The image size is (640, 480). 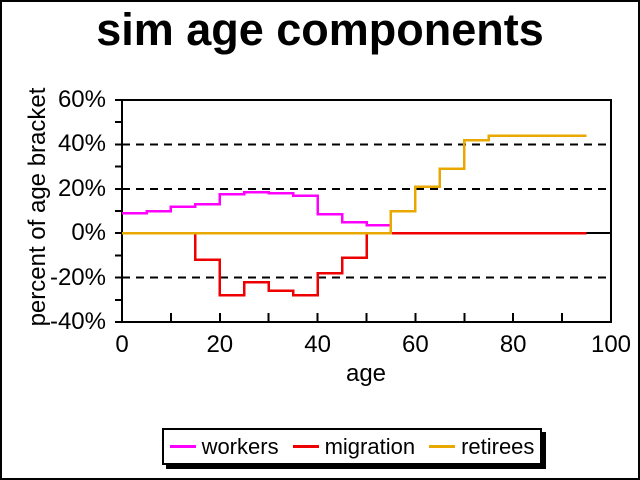 I want to click on legend-label: retirees, so click(x=498, y=446).